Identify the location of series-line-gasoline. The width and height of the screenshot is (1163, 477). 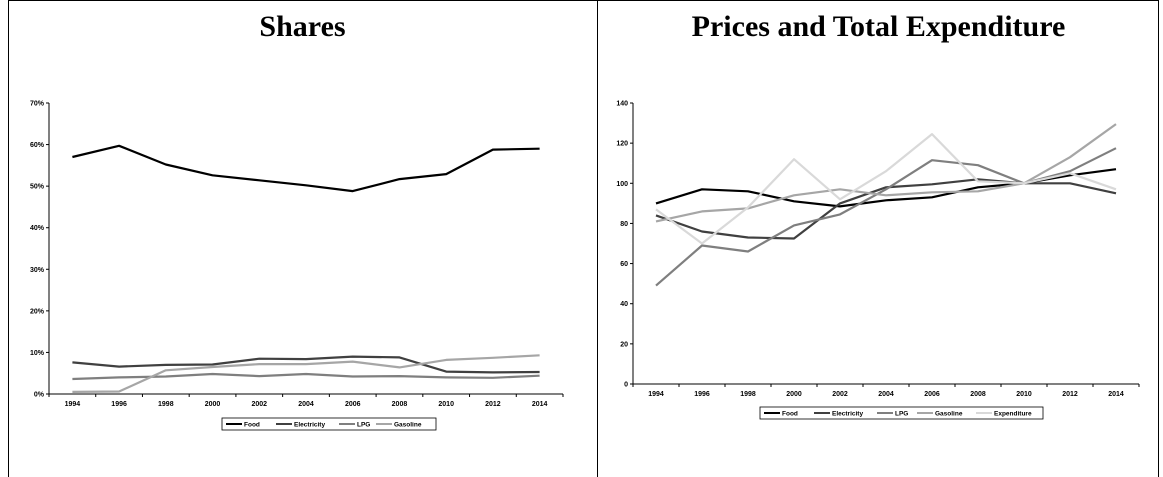
(306, 373).